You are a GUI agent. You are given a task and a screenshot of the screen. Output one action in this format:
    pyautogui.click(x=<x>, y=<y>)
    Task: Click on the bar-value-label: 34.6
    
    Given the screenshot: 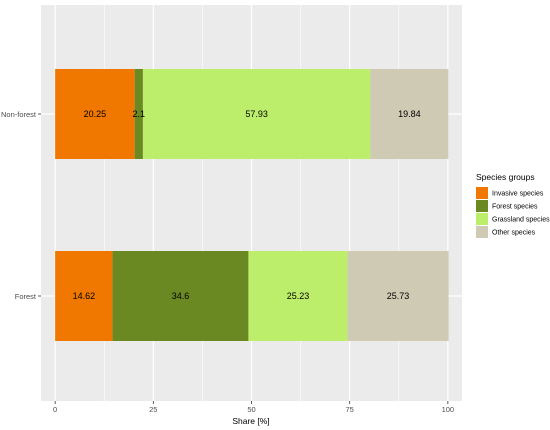 What is the action you would take?
    pyautogui.click(x=181, y=296)
    